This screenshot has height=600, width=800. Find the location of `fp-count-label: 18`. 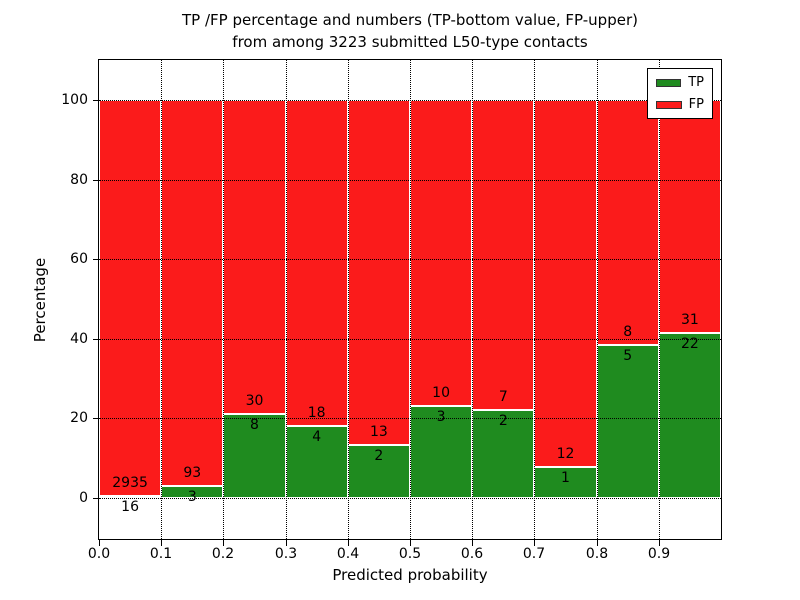

fp-count-label: 18 is located at coordinates (316, 412).